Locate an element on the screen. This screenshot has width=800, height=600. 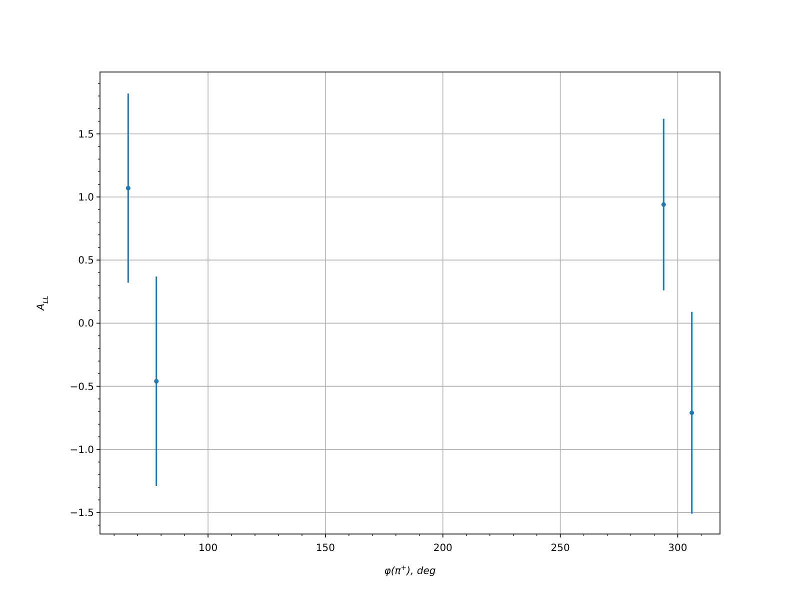
y-tick-label: 1.0 is located at coordinates (86, 198).